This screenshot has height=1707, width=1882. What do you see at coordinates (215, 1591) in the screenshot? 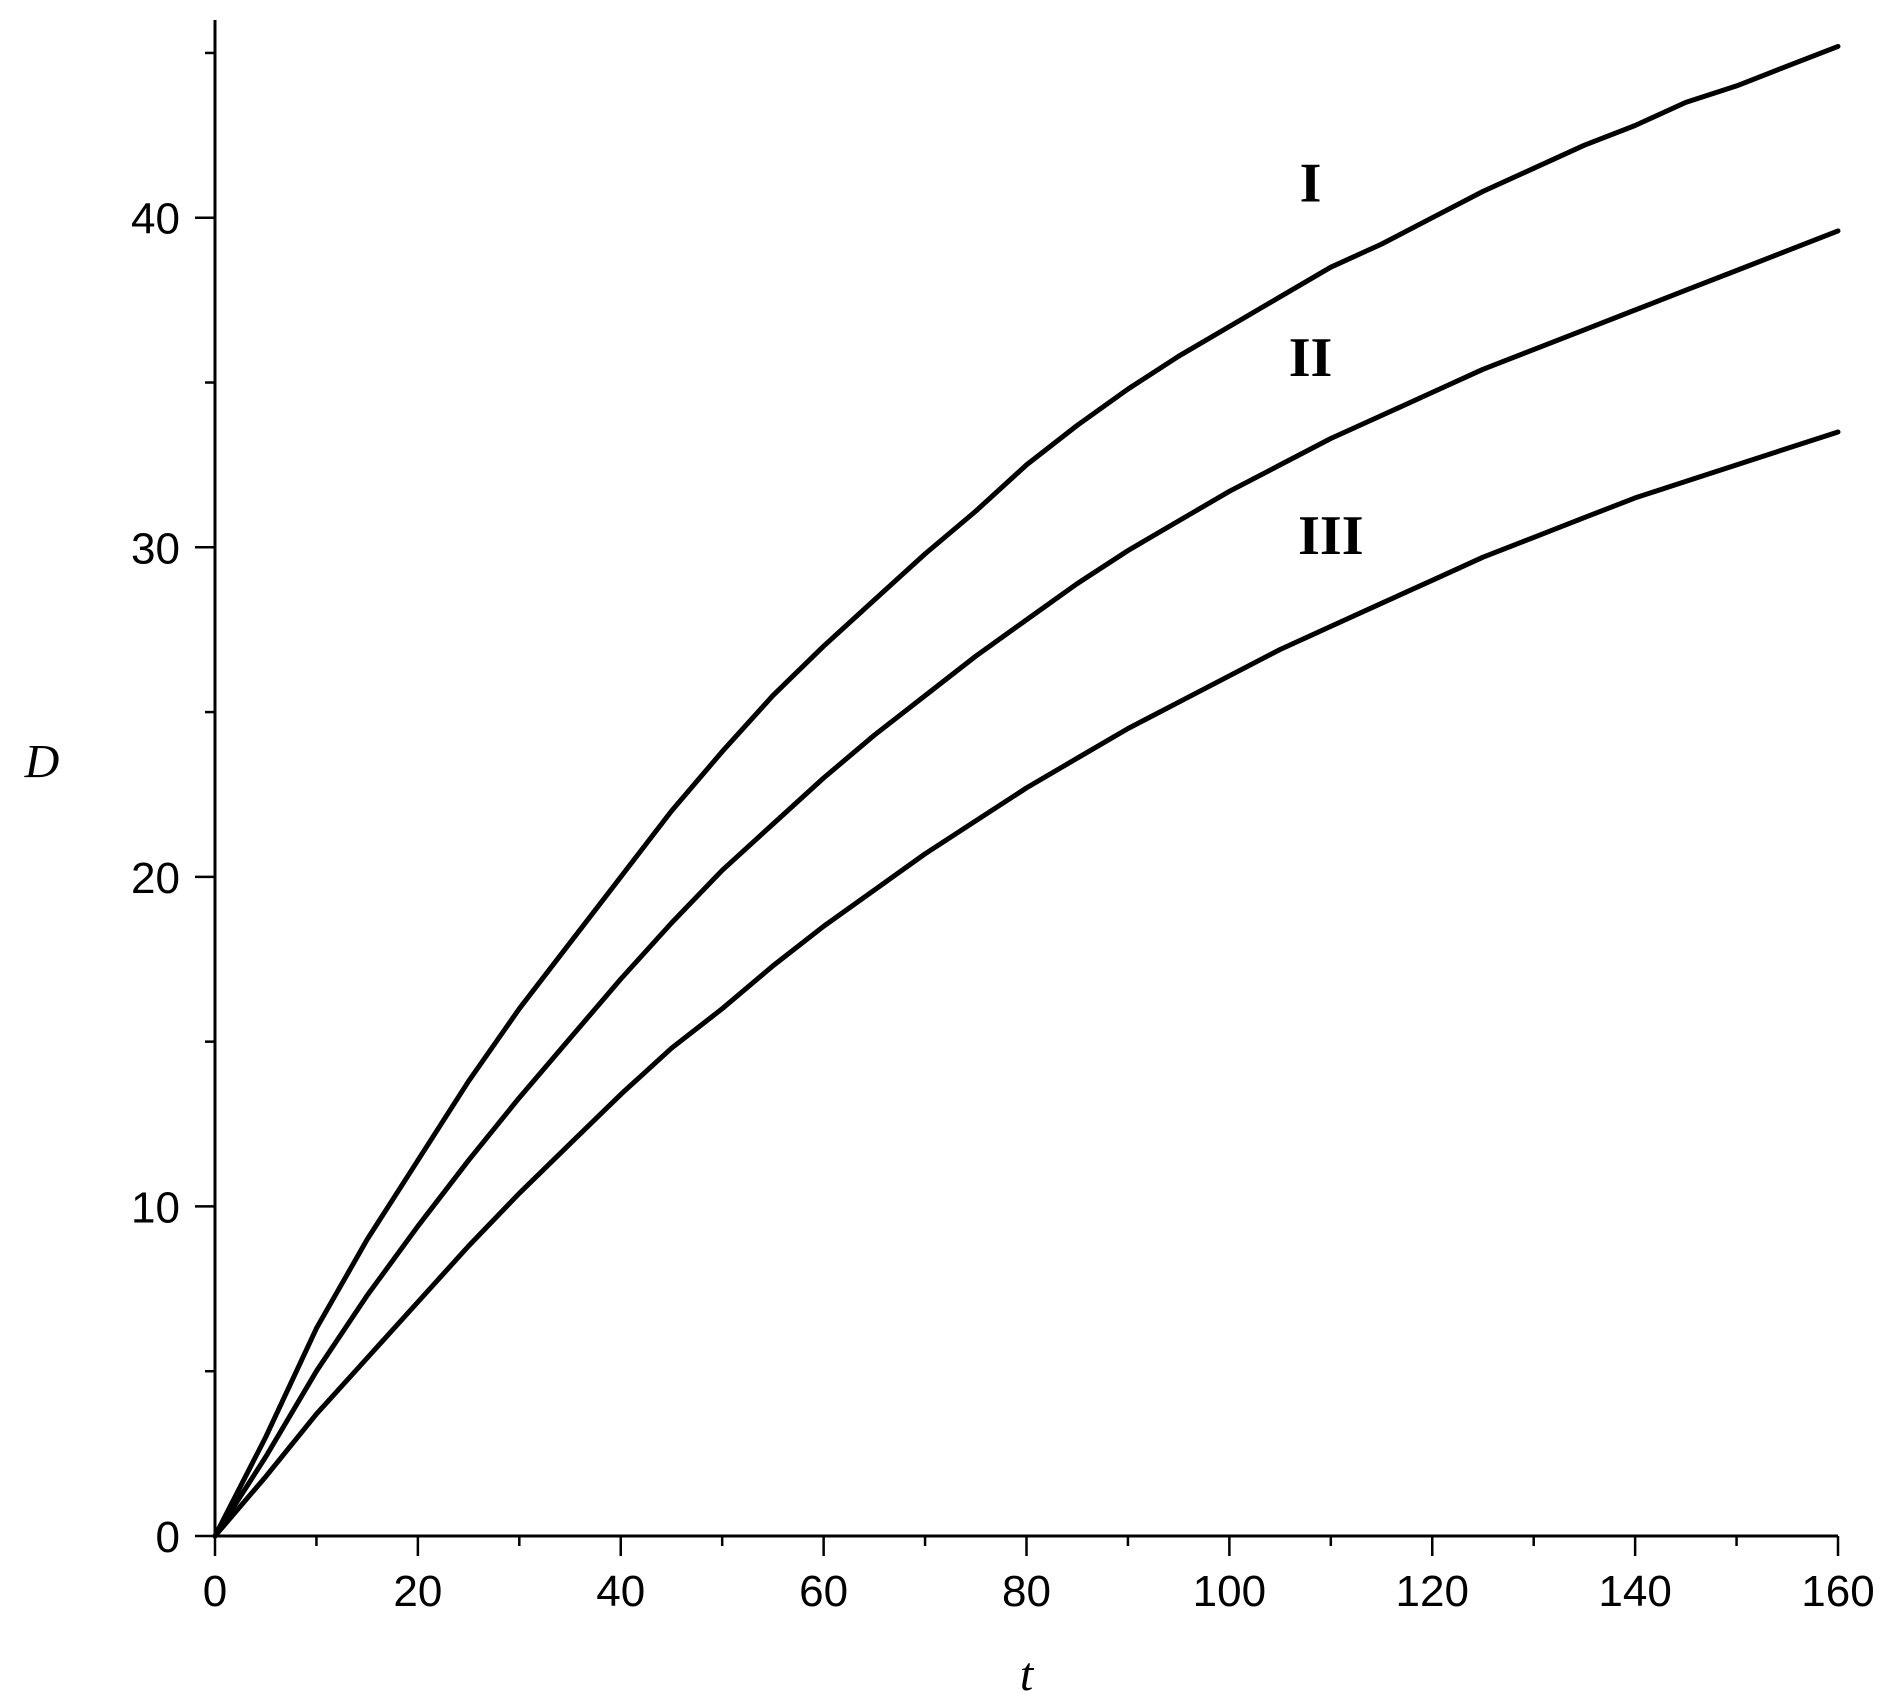
I see `x-tick-label: 0` at bounding box center [215, 1591].